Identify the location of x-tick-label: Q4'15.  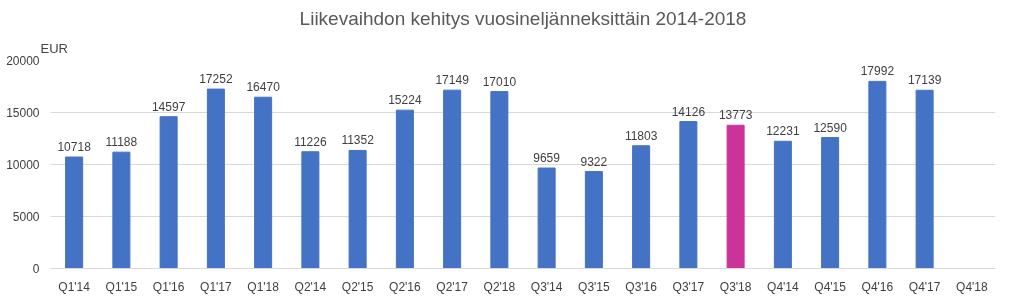
(830, 286).